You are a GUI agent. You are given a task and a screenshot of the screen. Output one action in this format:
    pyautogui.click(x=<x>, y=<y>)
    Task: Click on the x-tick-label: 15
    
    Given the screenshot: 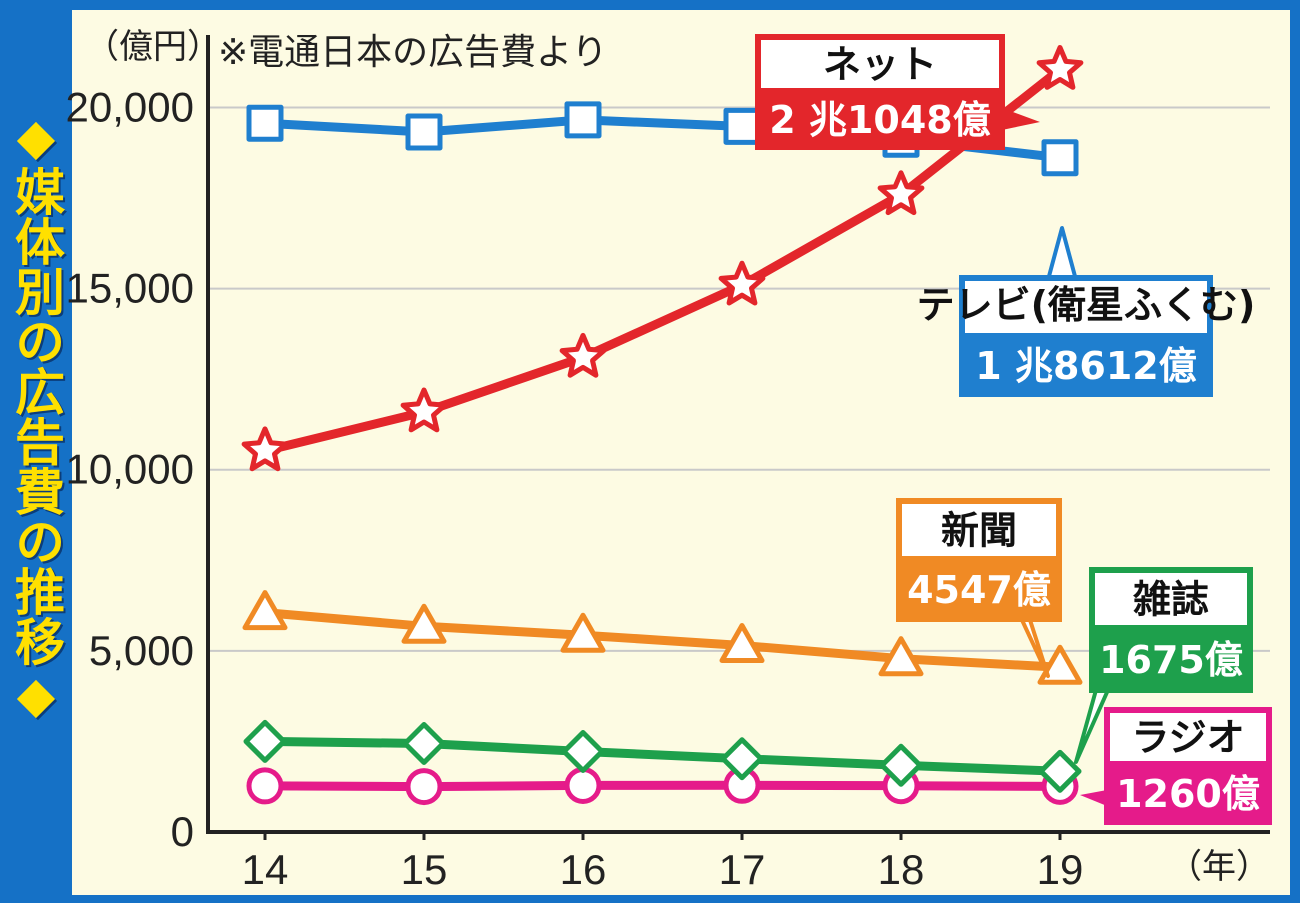 What is the action you would take?
    pyautogui.click(x=424, y=869)
    